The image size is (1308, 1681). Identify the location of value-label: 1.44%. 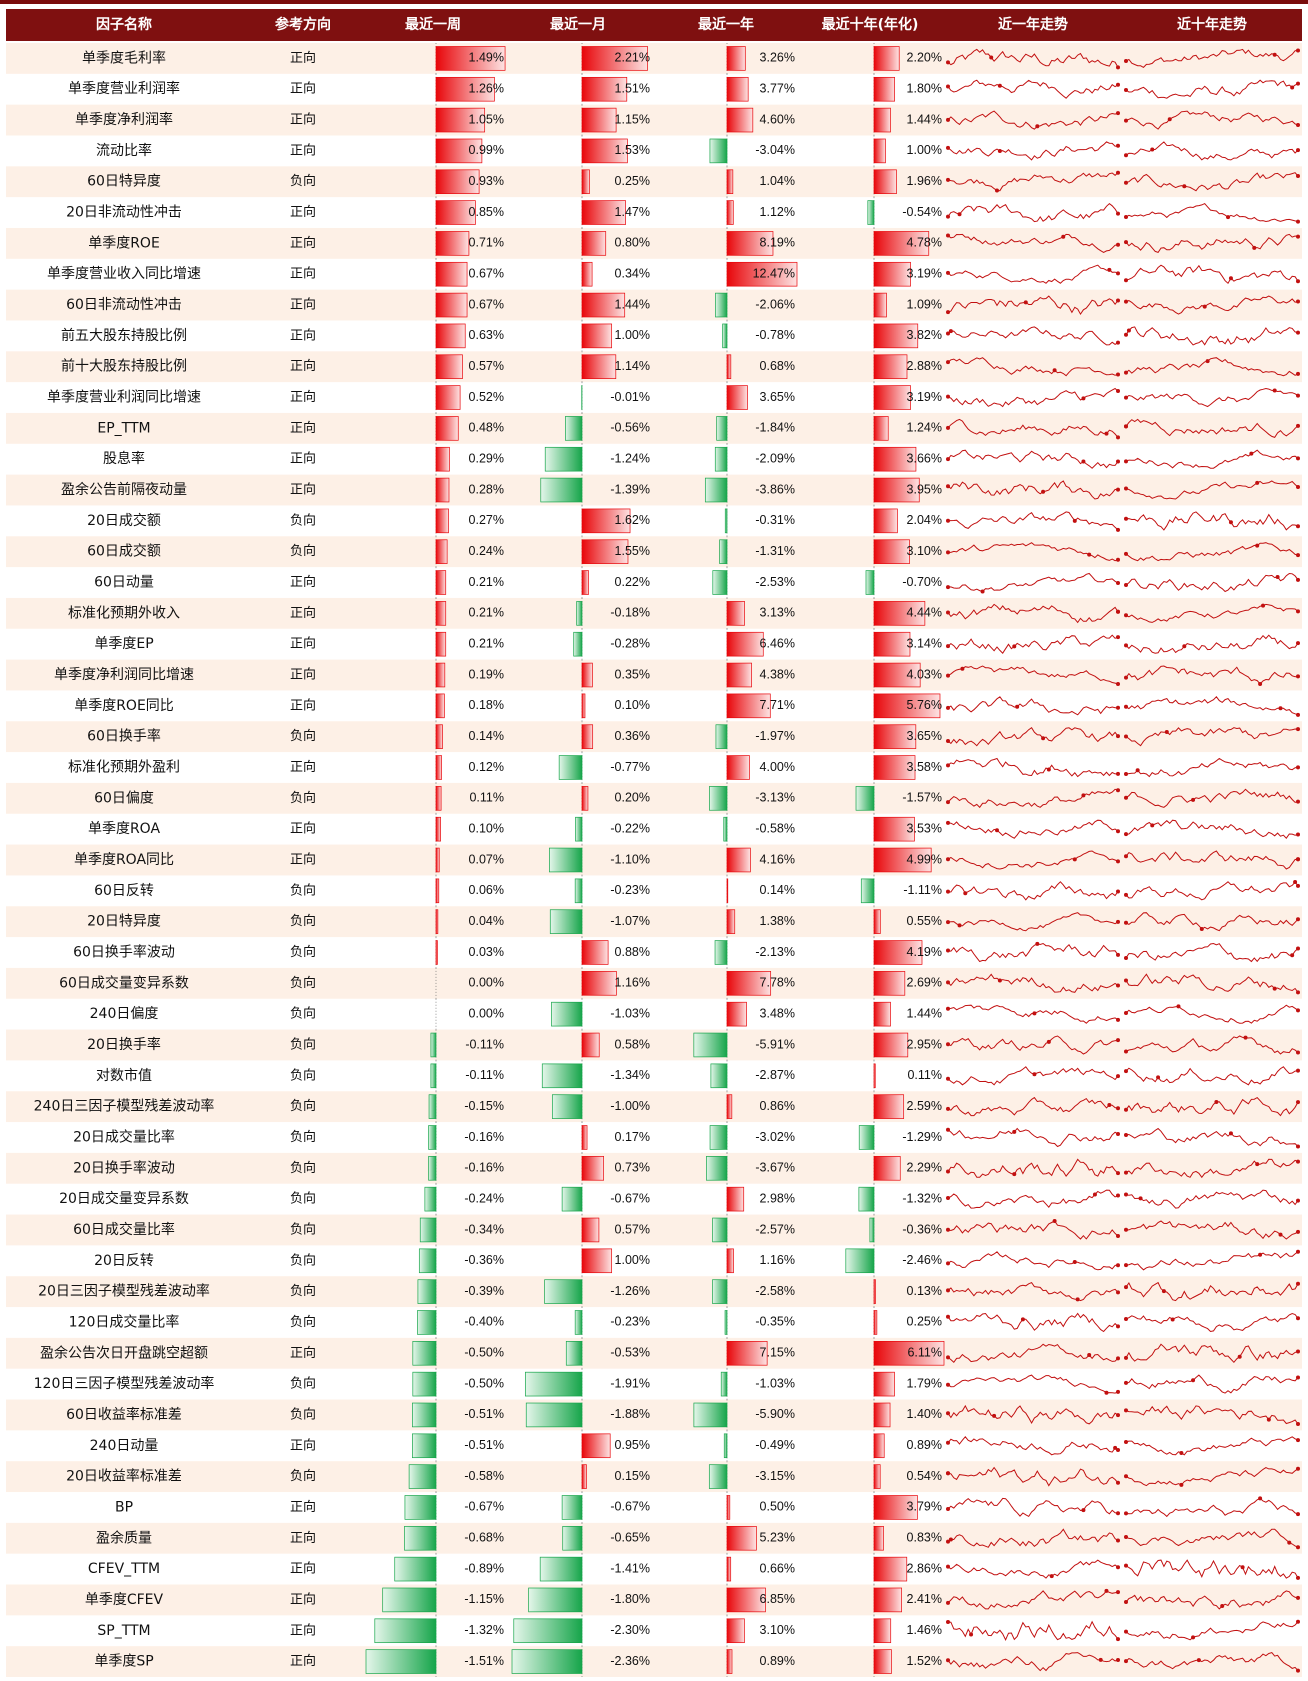
(632, 304).